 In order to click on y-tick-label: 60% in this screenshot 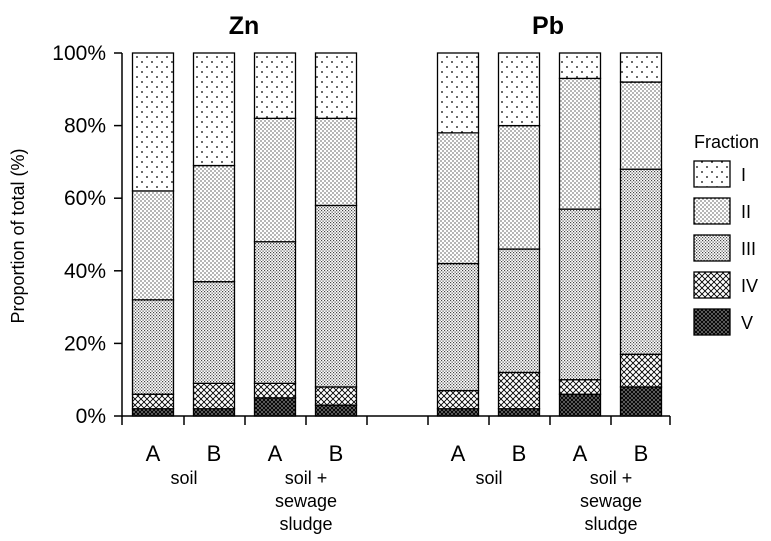, I will do `click(85, 198)`.